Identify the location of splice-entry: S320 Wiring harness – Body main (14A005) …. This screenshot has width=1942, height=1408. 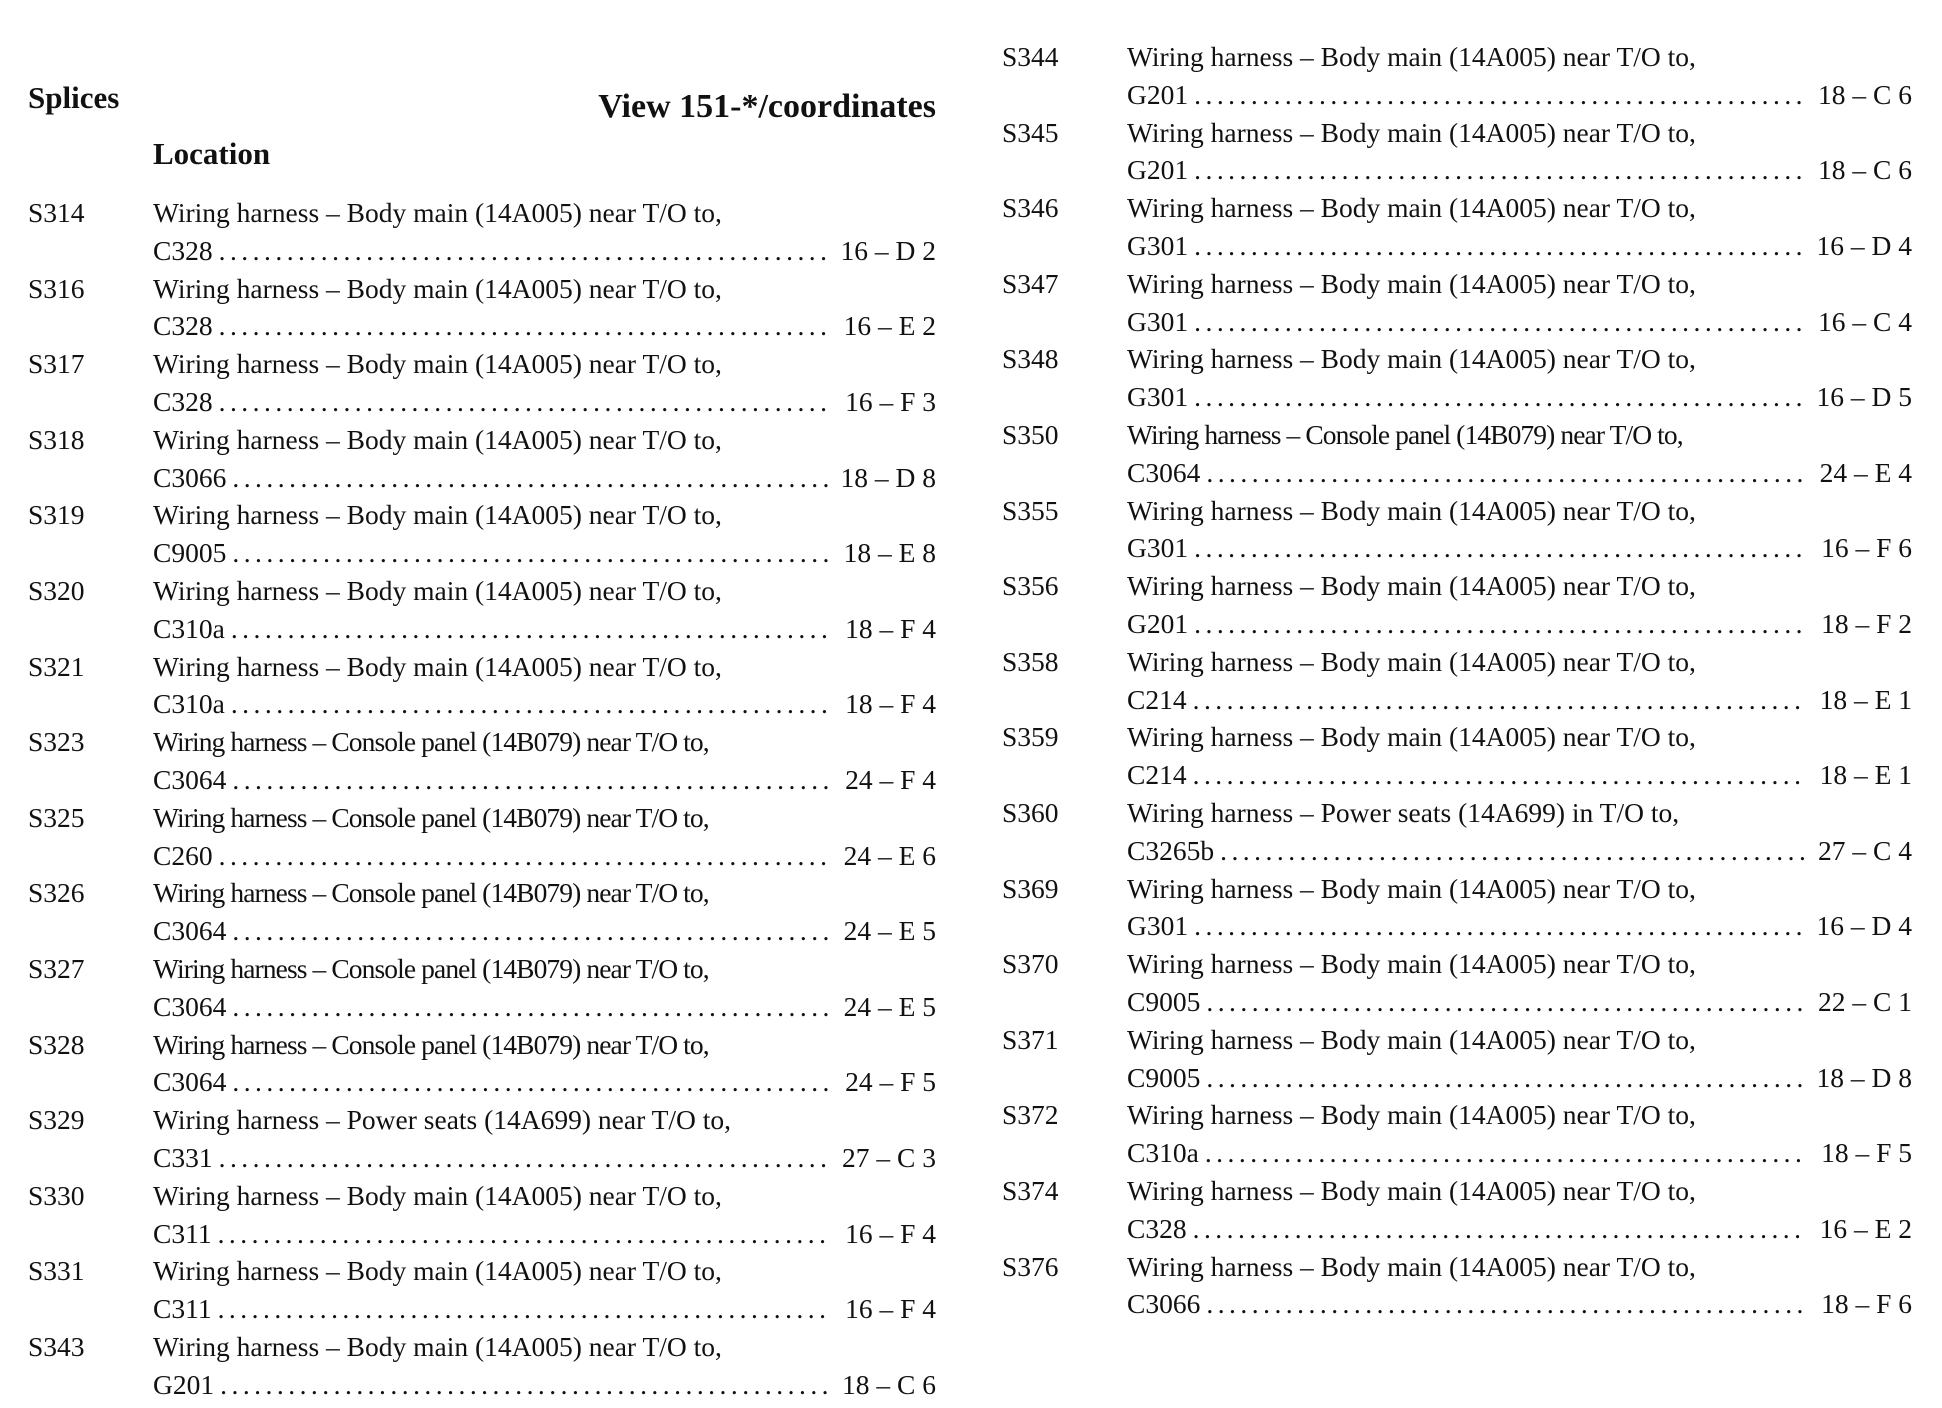
(482, 610).